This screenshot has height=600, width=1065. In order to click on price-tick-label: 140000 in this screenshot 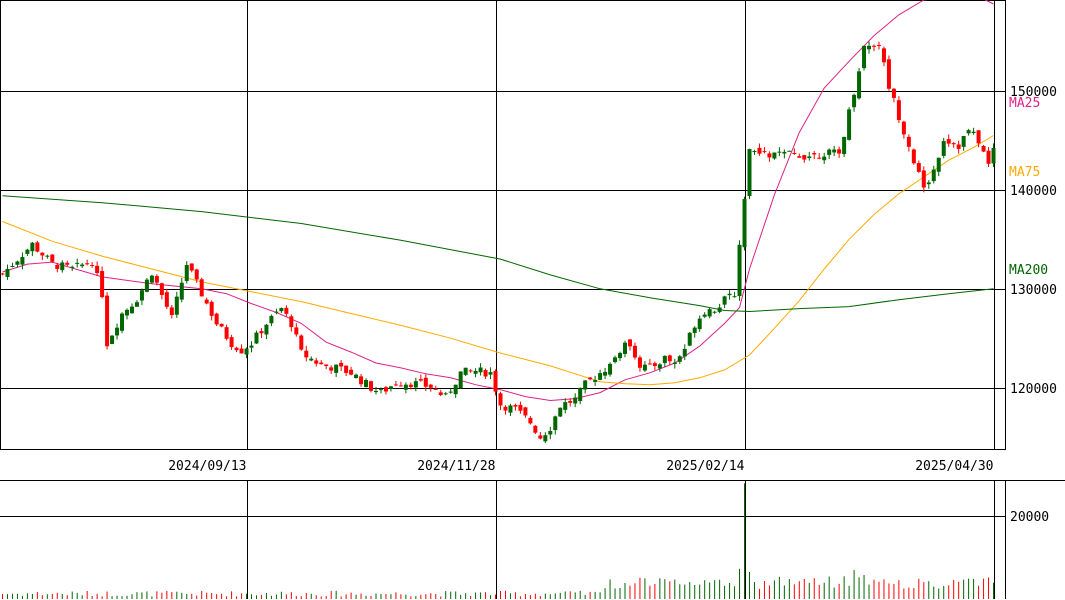, I will do `click(1033, 191)`.